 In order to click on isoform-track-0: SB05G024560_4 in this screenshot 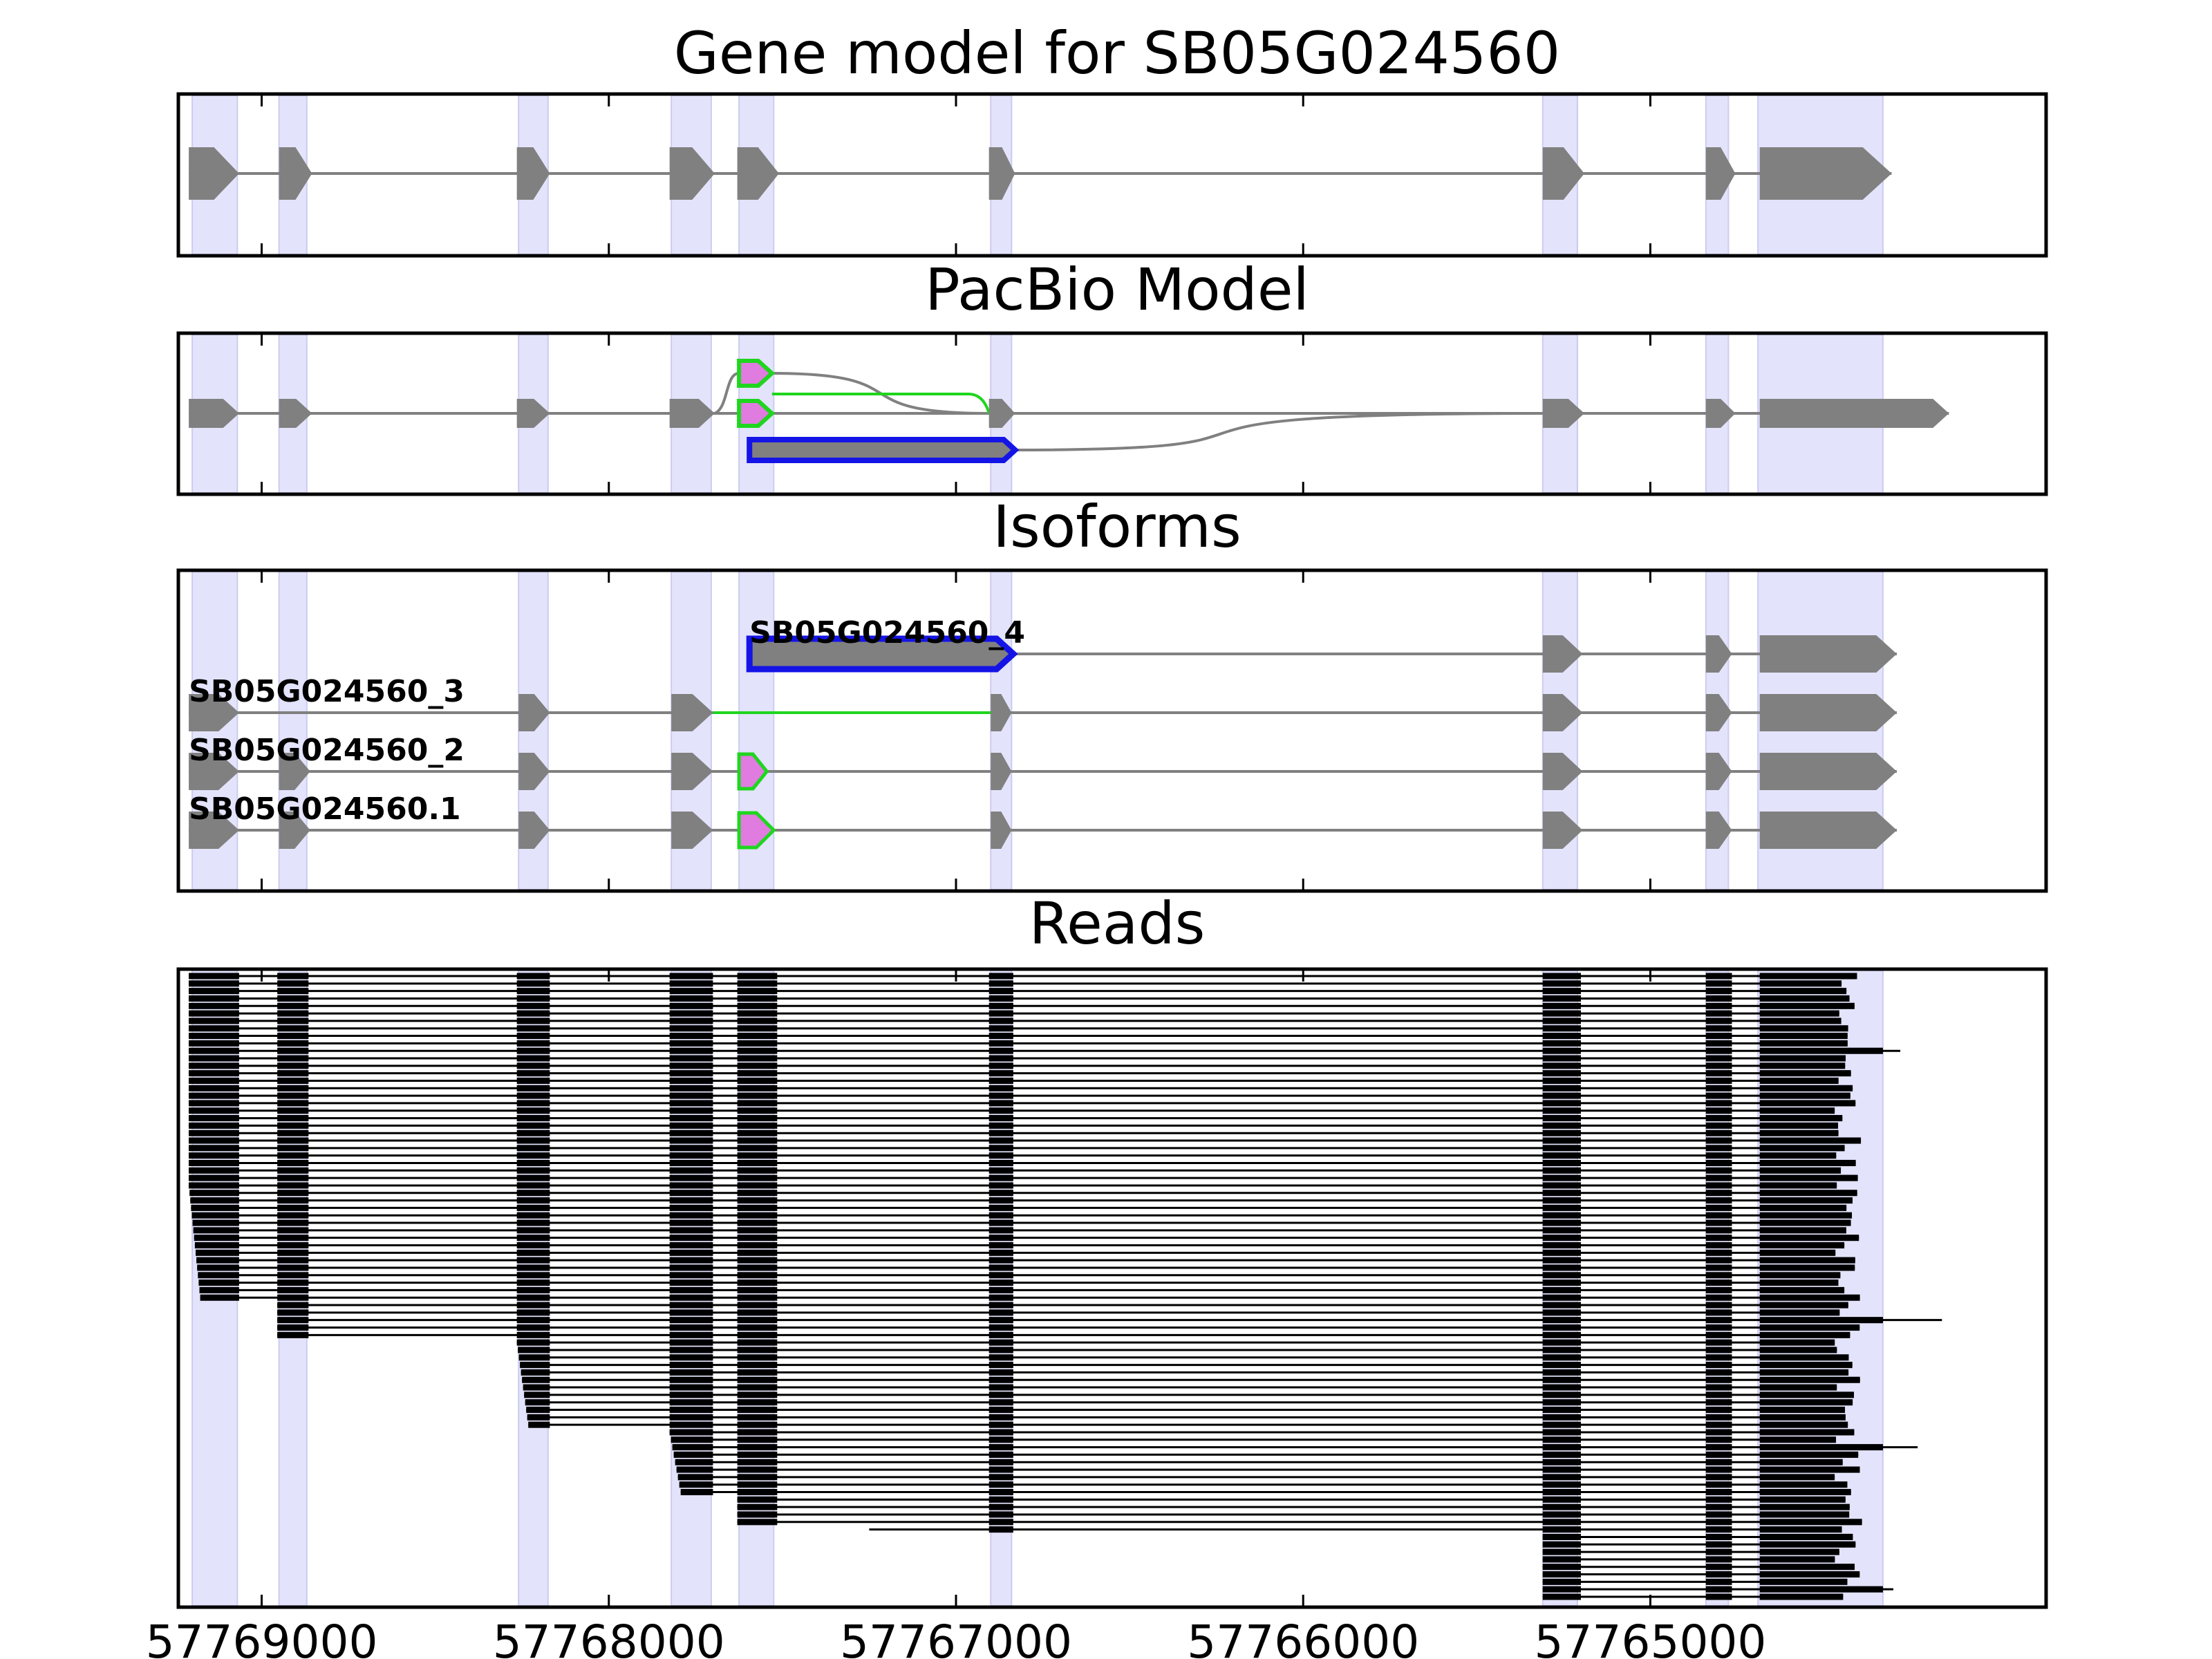, I will do `click(1321, 644)`.